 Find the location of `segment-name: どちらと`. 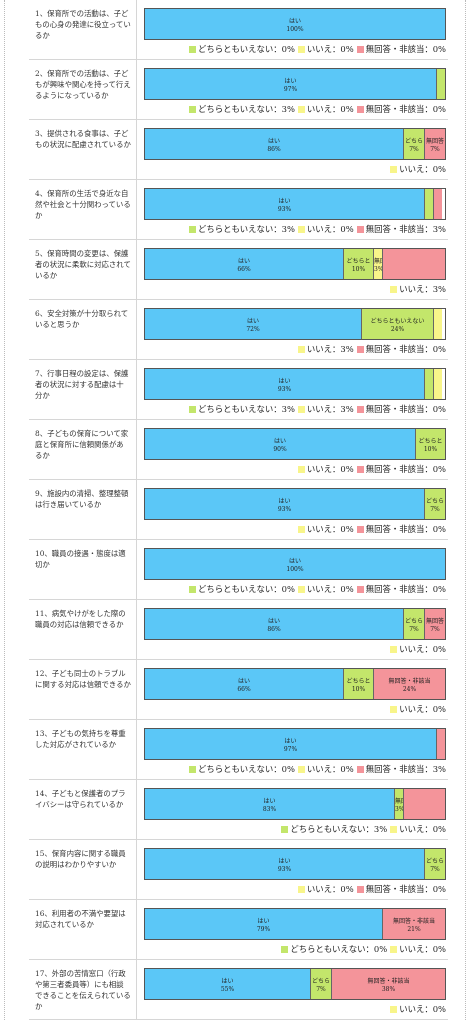

segment-name: どちらと is located at coordinates (358, 261).